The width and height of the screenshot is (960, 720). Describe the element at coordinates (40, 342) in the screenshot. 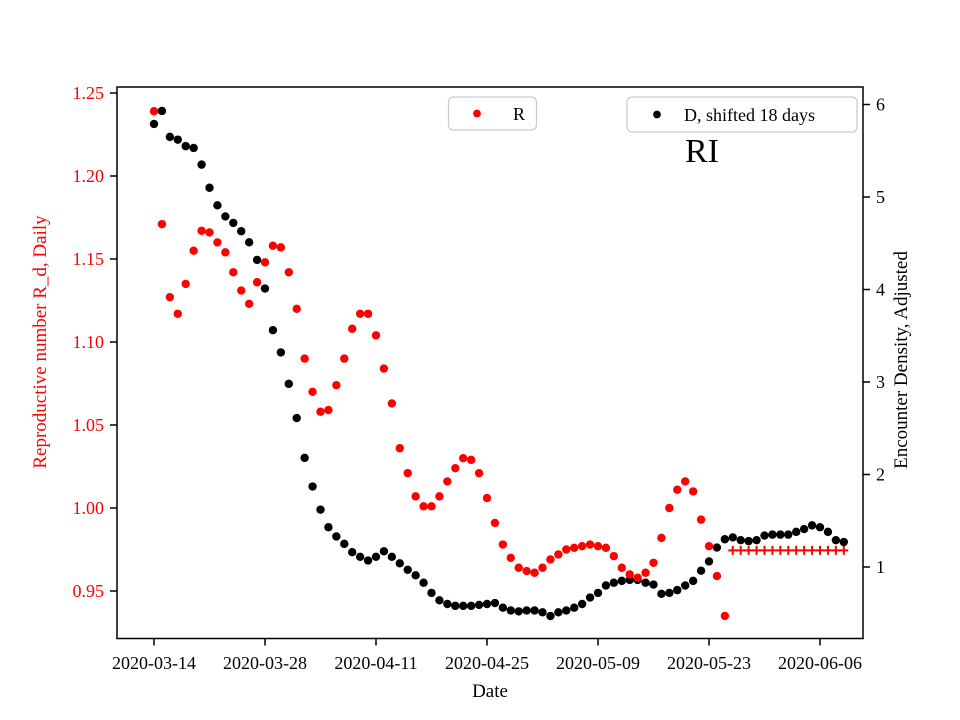

I see `y-left-axis-title: Reproductive number R_d, Daily` at that location.